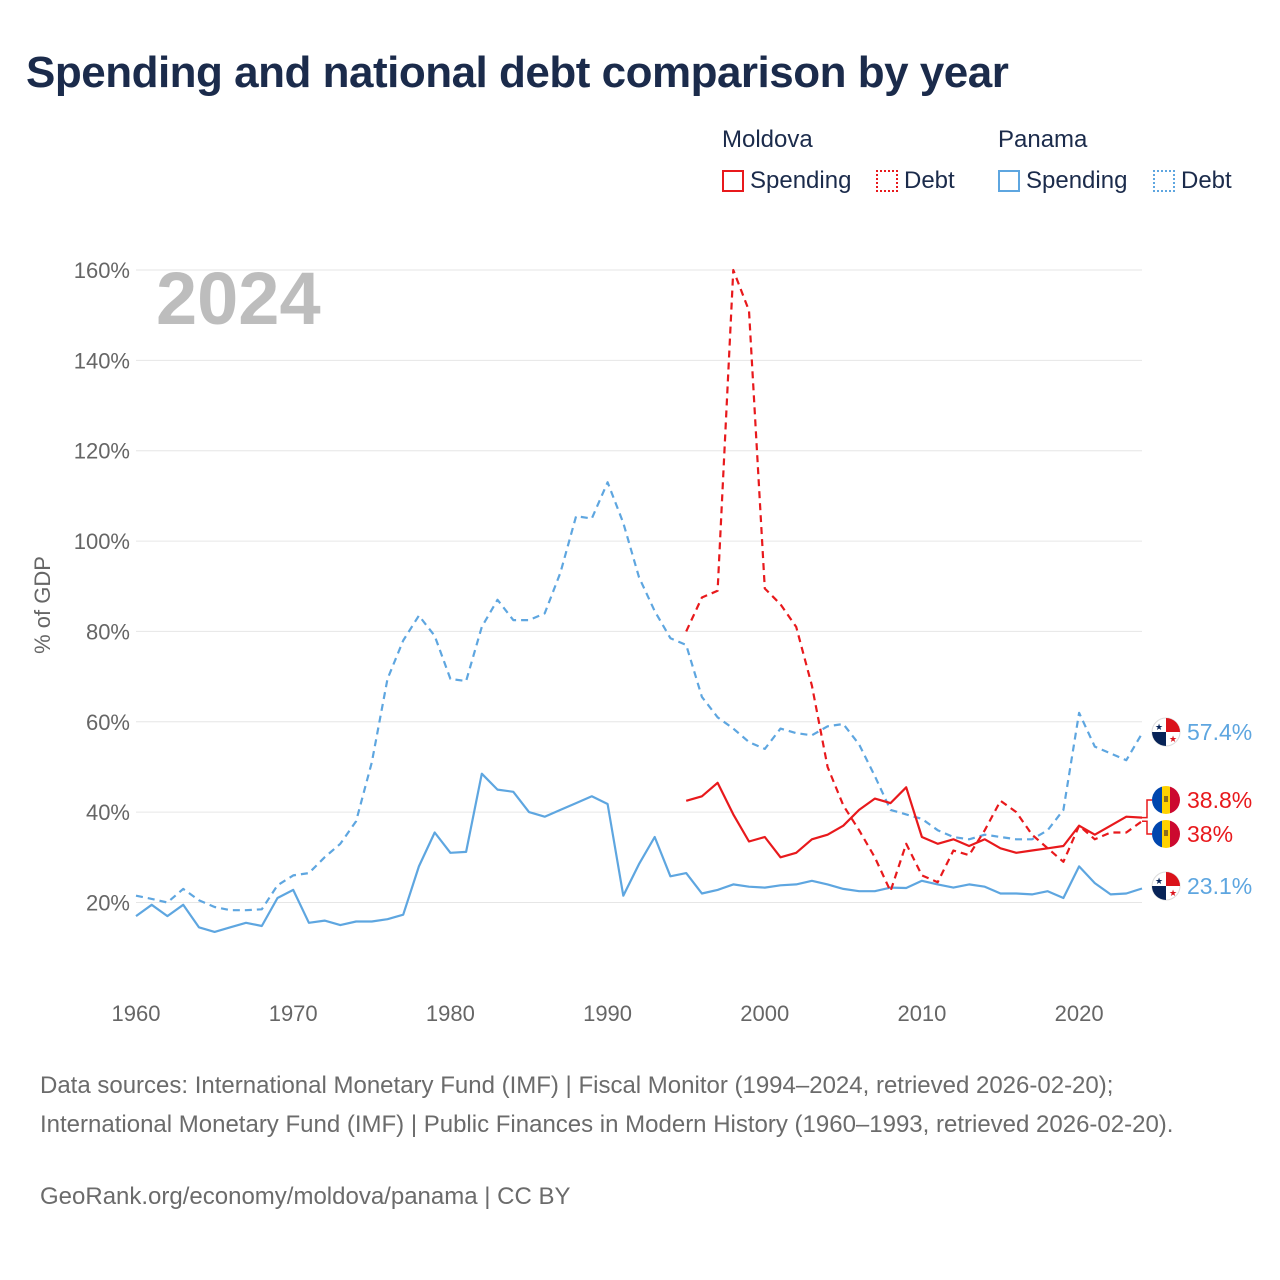 This screenshot has height=1280, width=1280. What do you see at coordinates (102, 451) in the screenshot?
I see `y-tick-label: 120%` at bounding box center [102, 451].